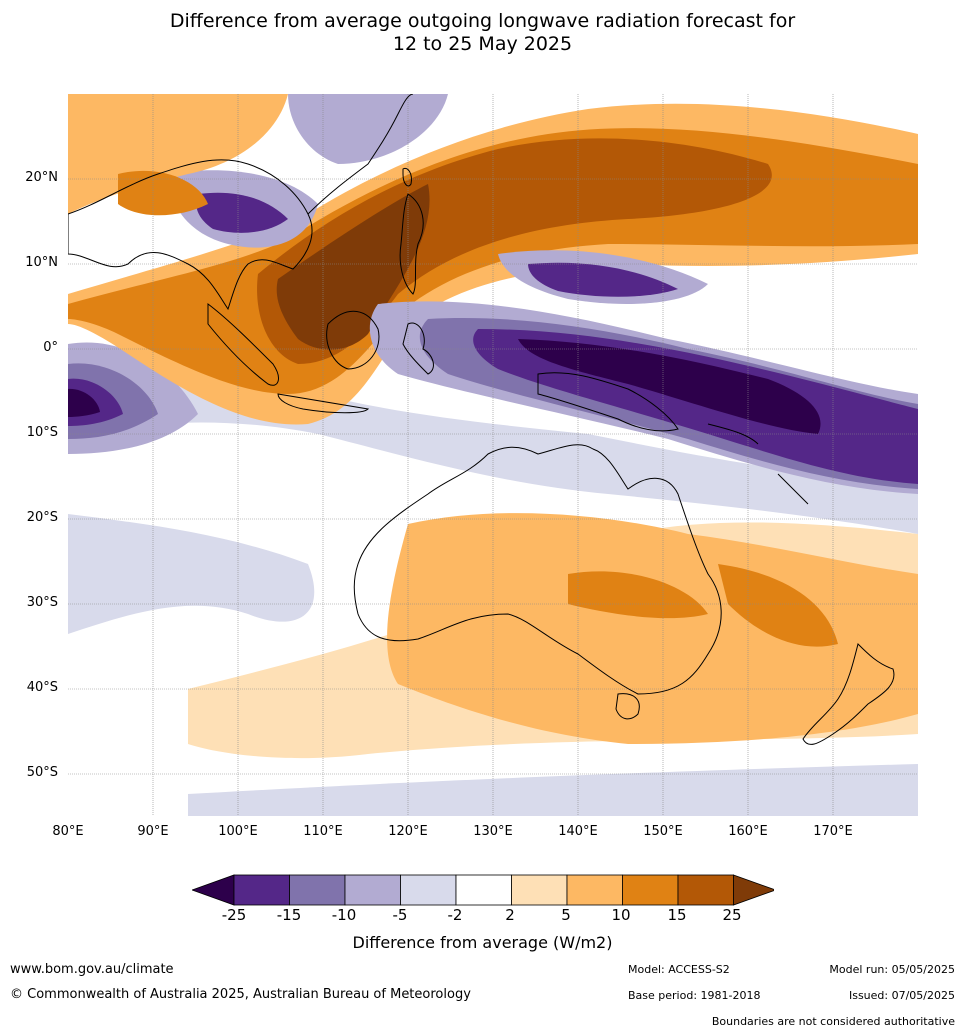  I want to click on cbar-tick-8: 15, so click(677, 915).